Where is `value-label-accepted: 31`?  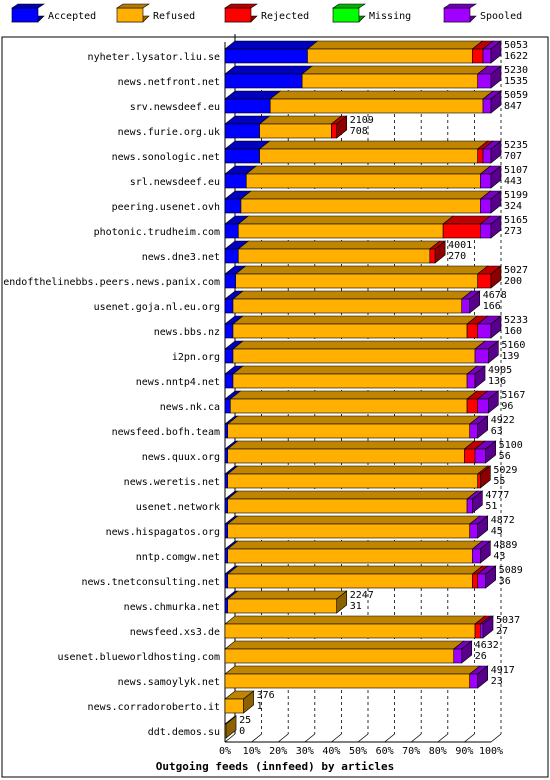
value-label-accepted: 31 is located at coordinates (356, 606).